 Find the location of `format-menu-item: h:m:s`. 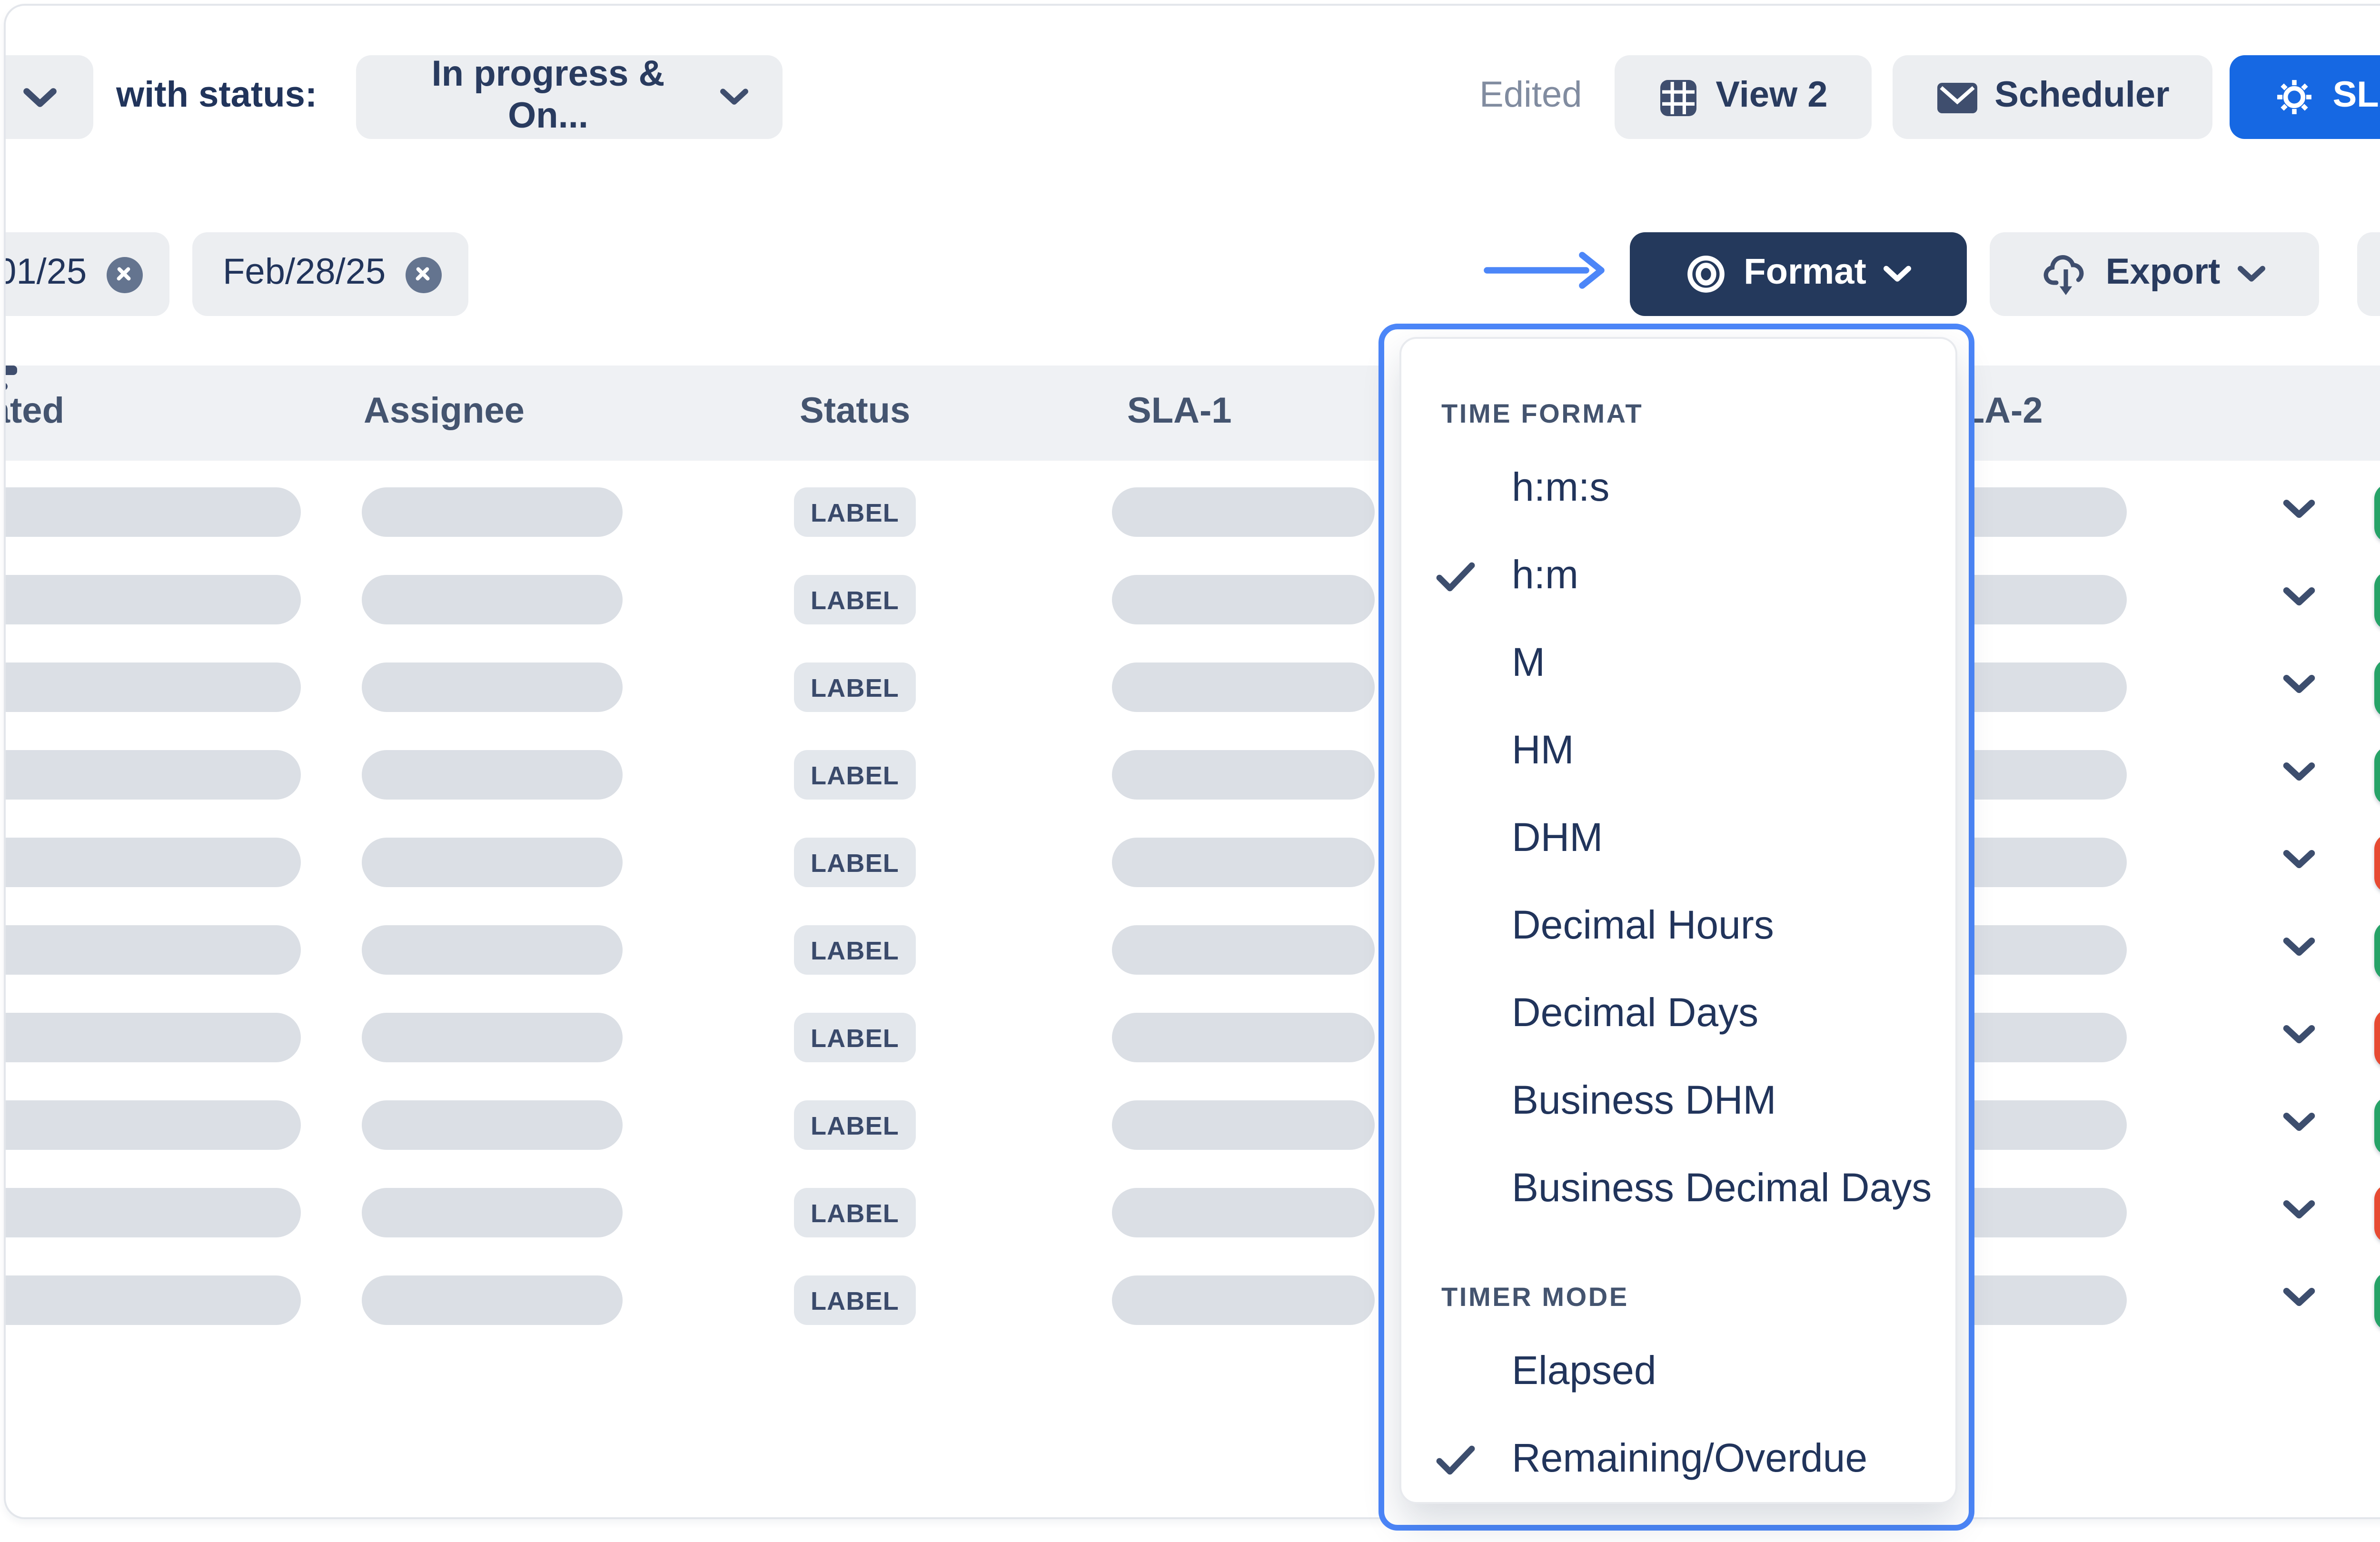

format-menu-item: h:m:s is located at coordinates (1678, 489).